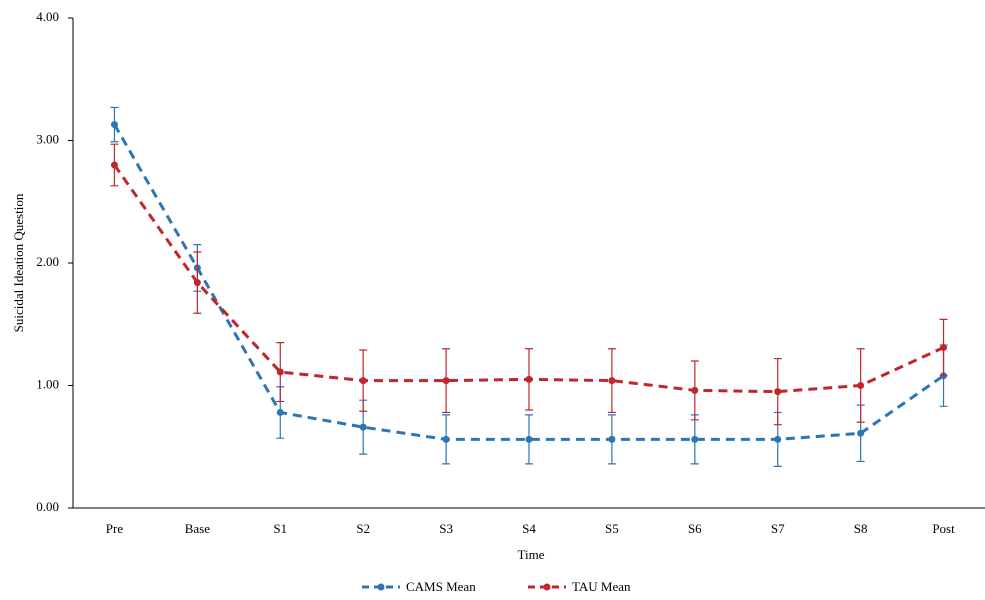 The height and width of the screenshot is (600, 985). Describe the element at coordinates (943, 528) in the screenshot. I see `x-tick-label: Post` at that location.